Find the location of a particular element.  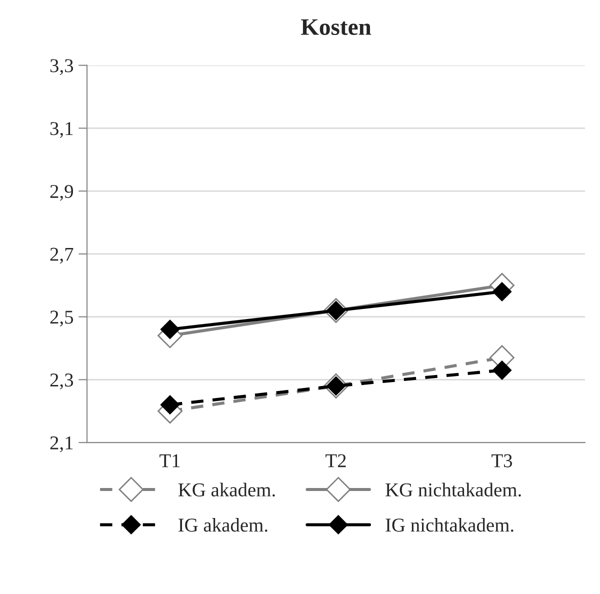

legend-label: KG akadem. is located at coordinates (226, 489).